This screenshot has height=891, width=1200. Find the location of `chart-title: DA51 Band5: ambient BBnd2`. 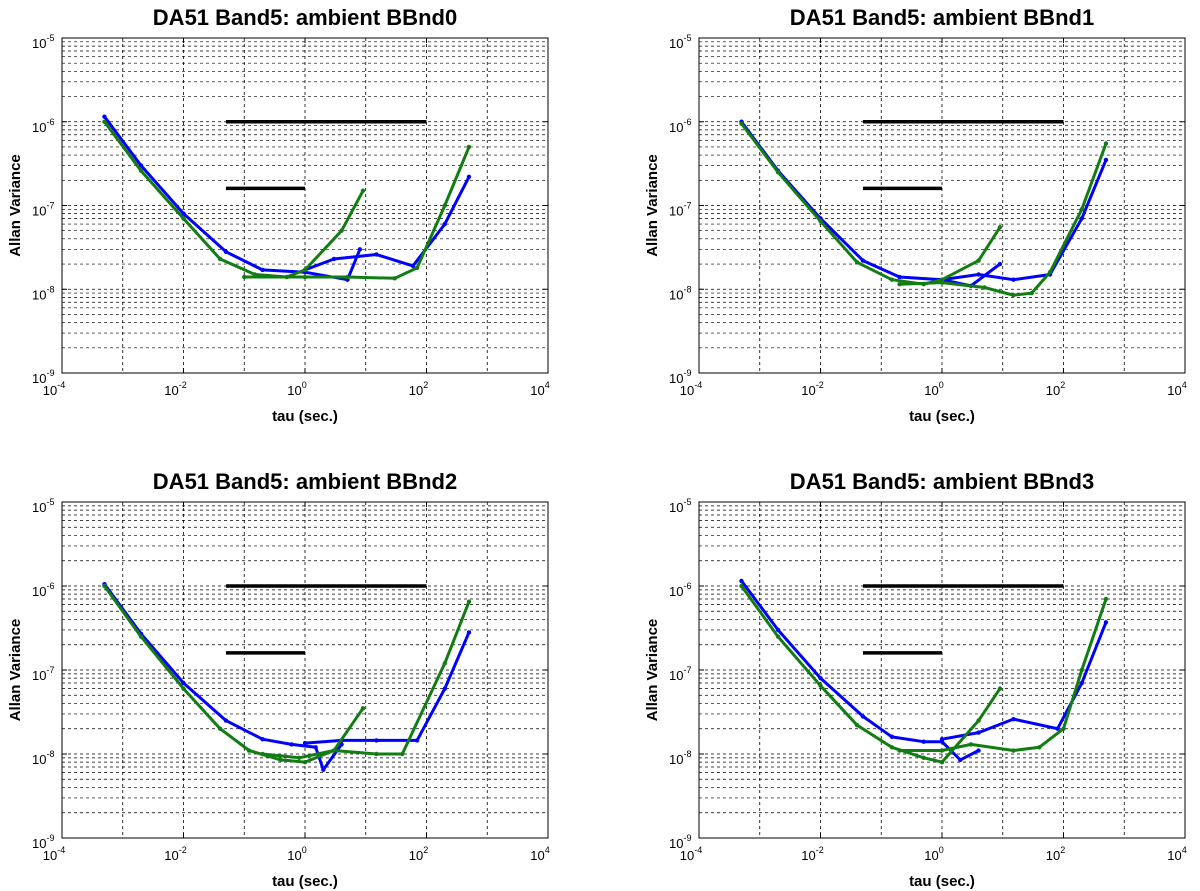

chart-title: DA51 Band5: ambient BBnd2 is located at coordinates (305, 481).